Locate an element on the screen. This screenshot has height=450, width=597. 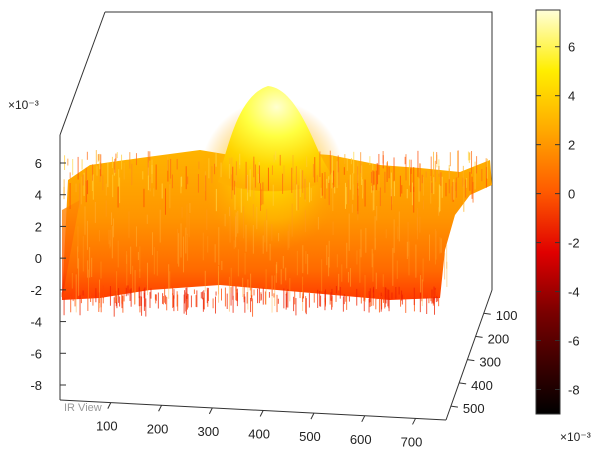
x-tick-label-1: 200 is located at coordinates (158, 428).